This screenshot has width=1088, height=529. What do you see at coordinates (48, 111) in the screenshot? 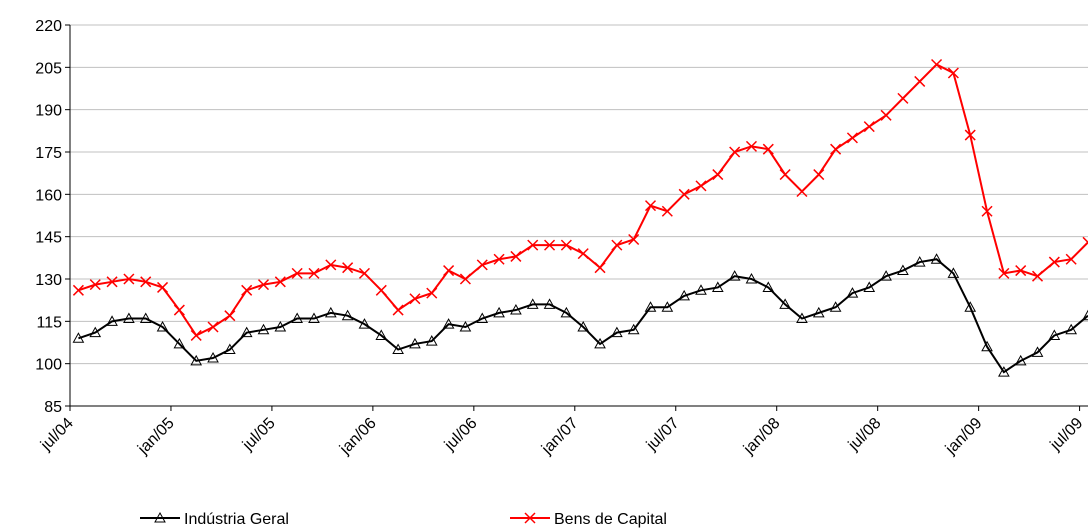
I see `y-tick-label: 190` at bounding box center [48, 111].